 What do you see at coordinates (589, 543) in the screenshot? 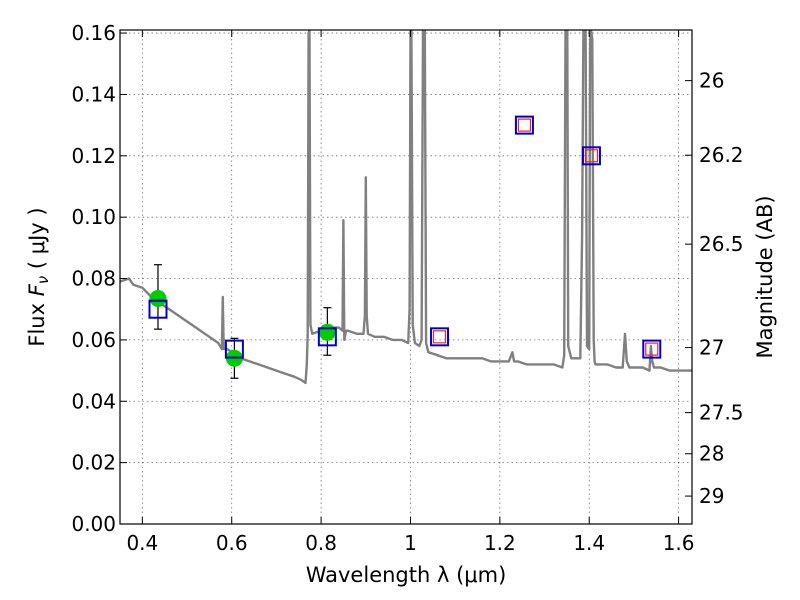
I see `x-tick-label: 1.4` at bounding box center [589, 543].